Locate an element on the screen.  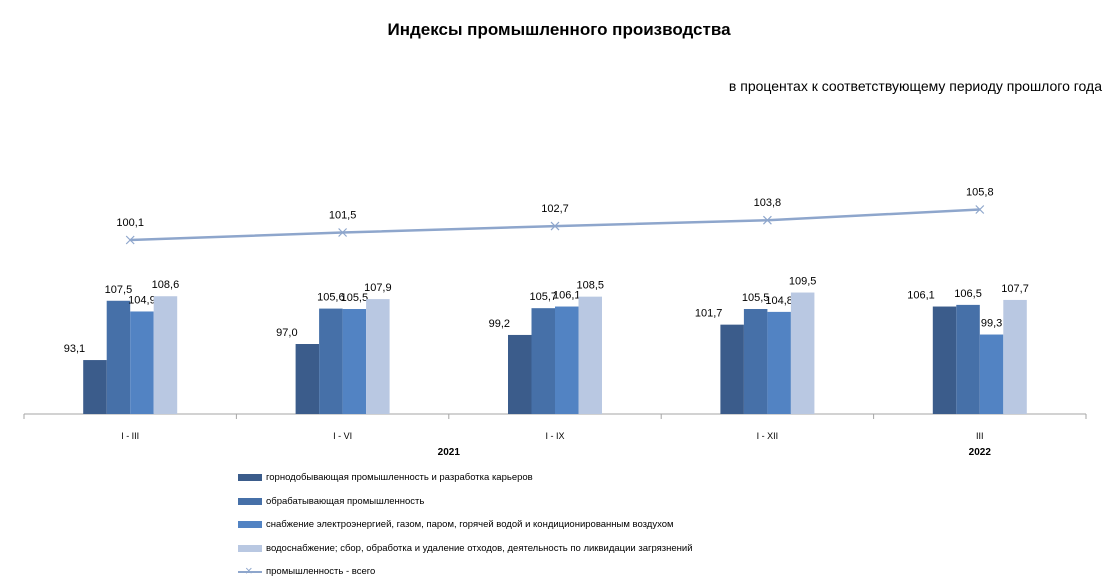
legend-item-manufacturing: обрабатывающая промышленность is located at coordinates (465, 502).